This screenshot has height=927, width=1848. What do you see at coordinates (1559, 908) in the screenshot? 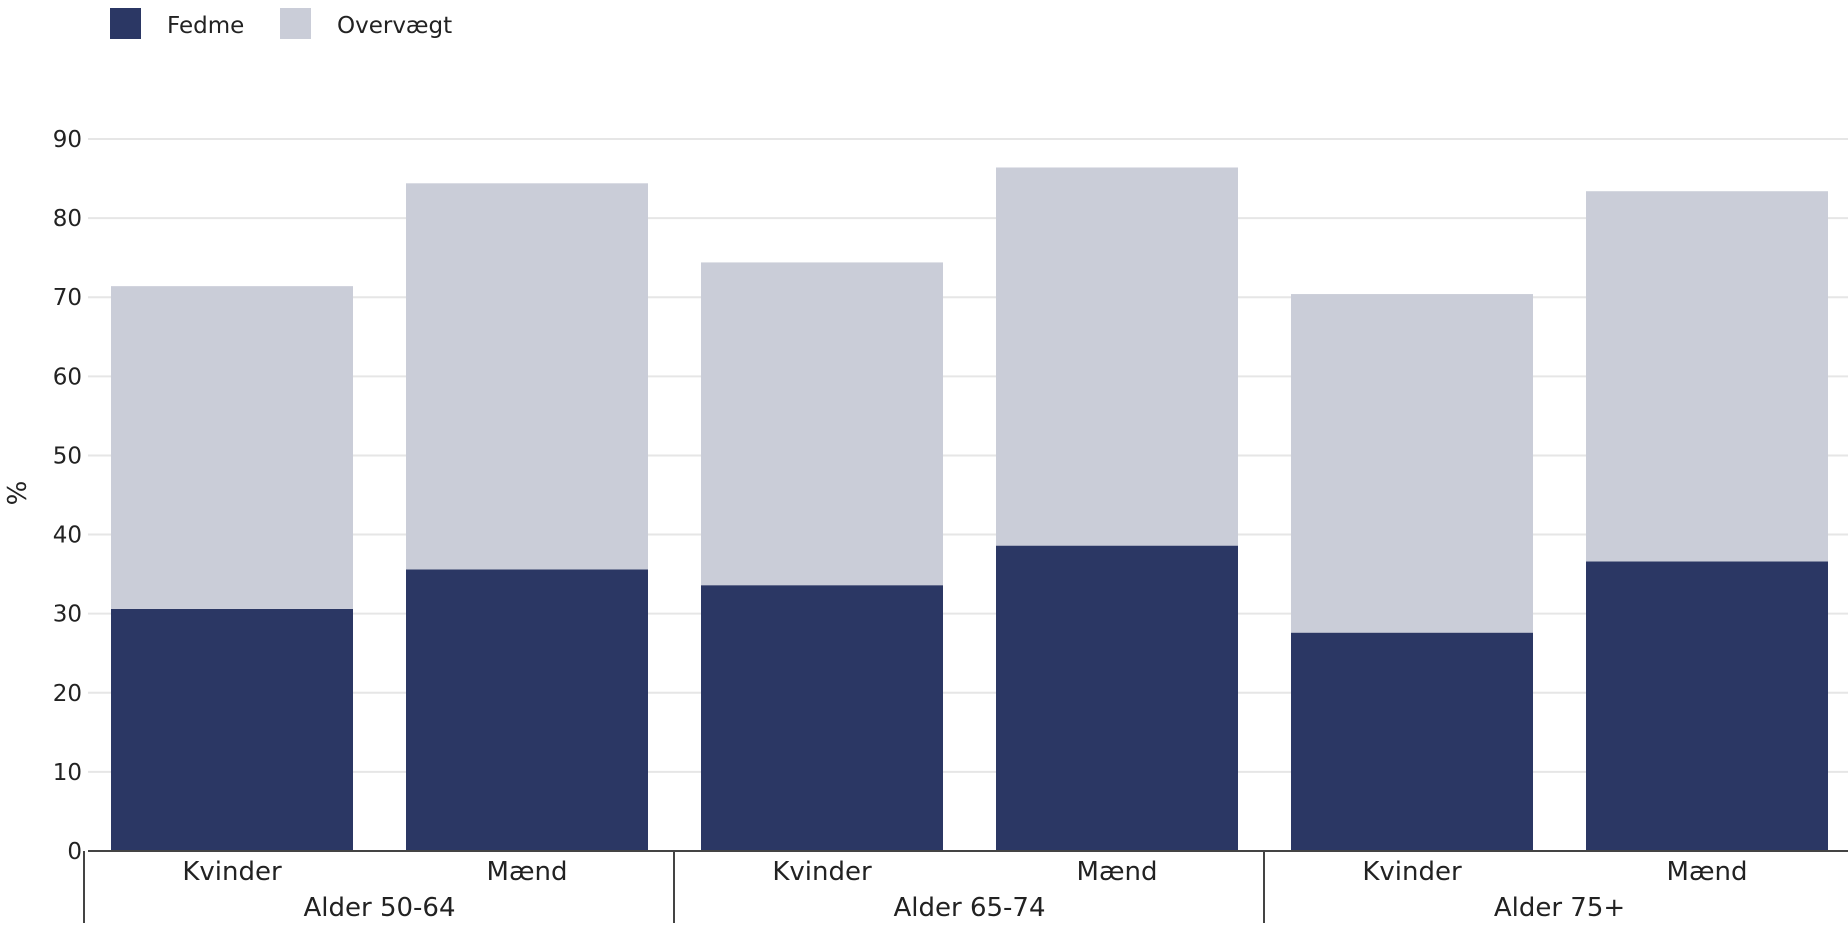
I see `x-group-label: Alder 75+` at bounding box center [1559, 908].